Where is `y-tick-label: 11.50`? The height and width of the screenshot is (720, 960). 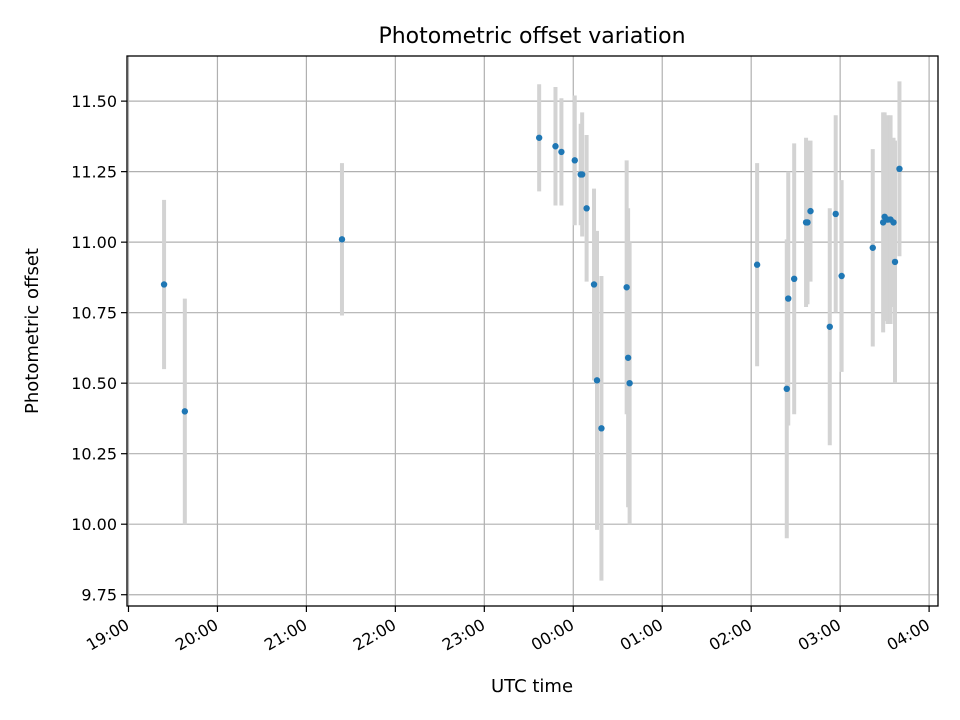 y-tick-label: 11.50 is located at coordinates (94, 101).